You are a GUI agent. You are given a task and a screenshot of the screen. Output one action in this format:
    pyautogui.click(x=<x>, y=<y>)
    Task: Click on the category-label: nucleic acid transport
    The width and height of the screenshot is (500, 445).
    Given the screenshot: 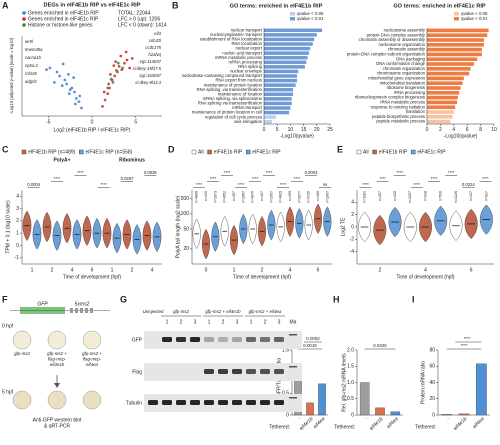 What is the action you would take?
    pyautogui.click(x=242, y=52)
    